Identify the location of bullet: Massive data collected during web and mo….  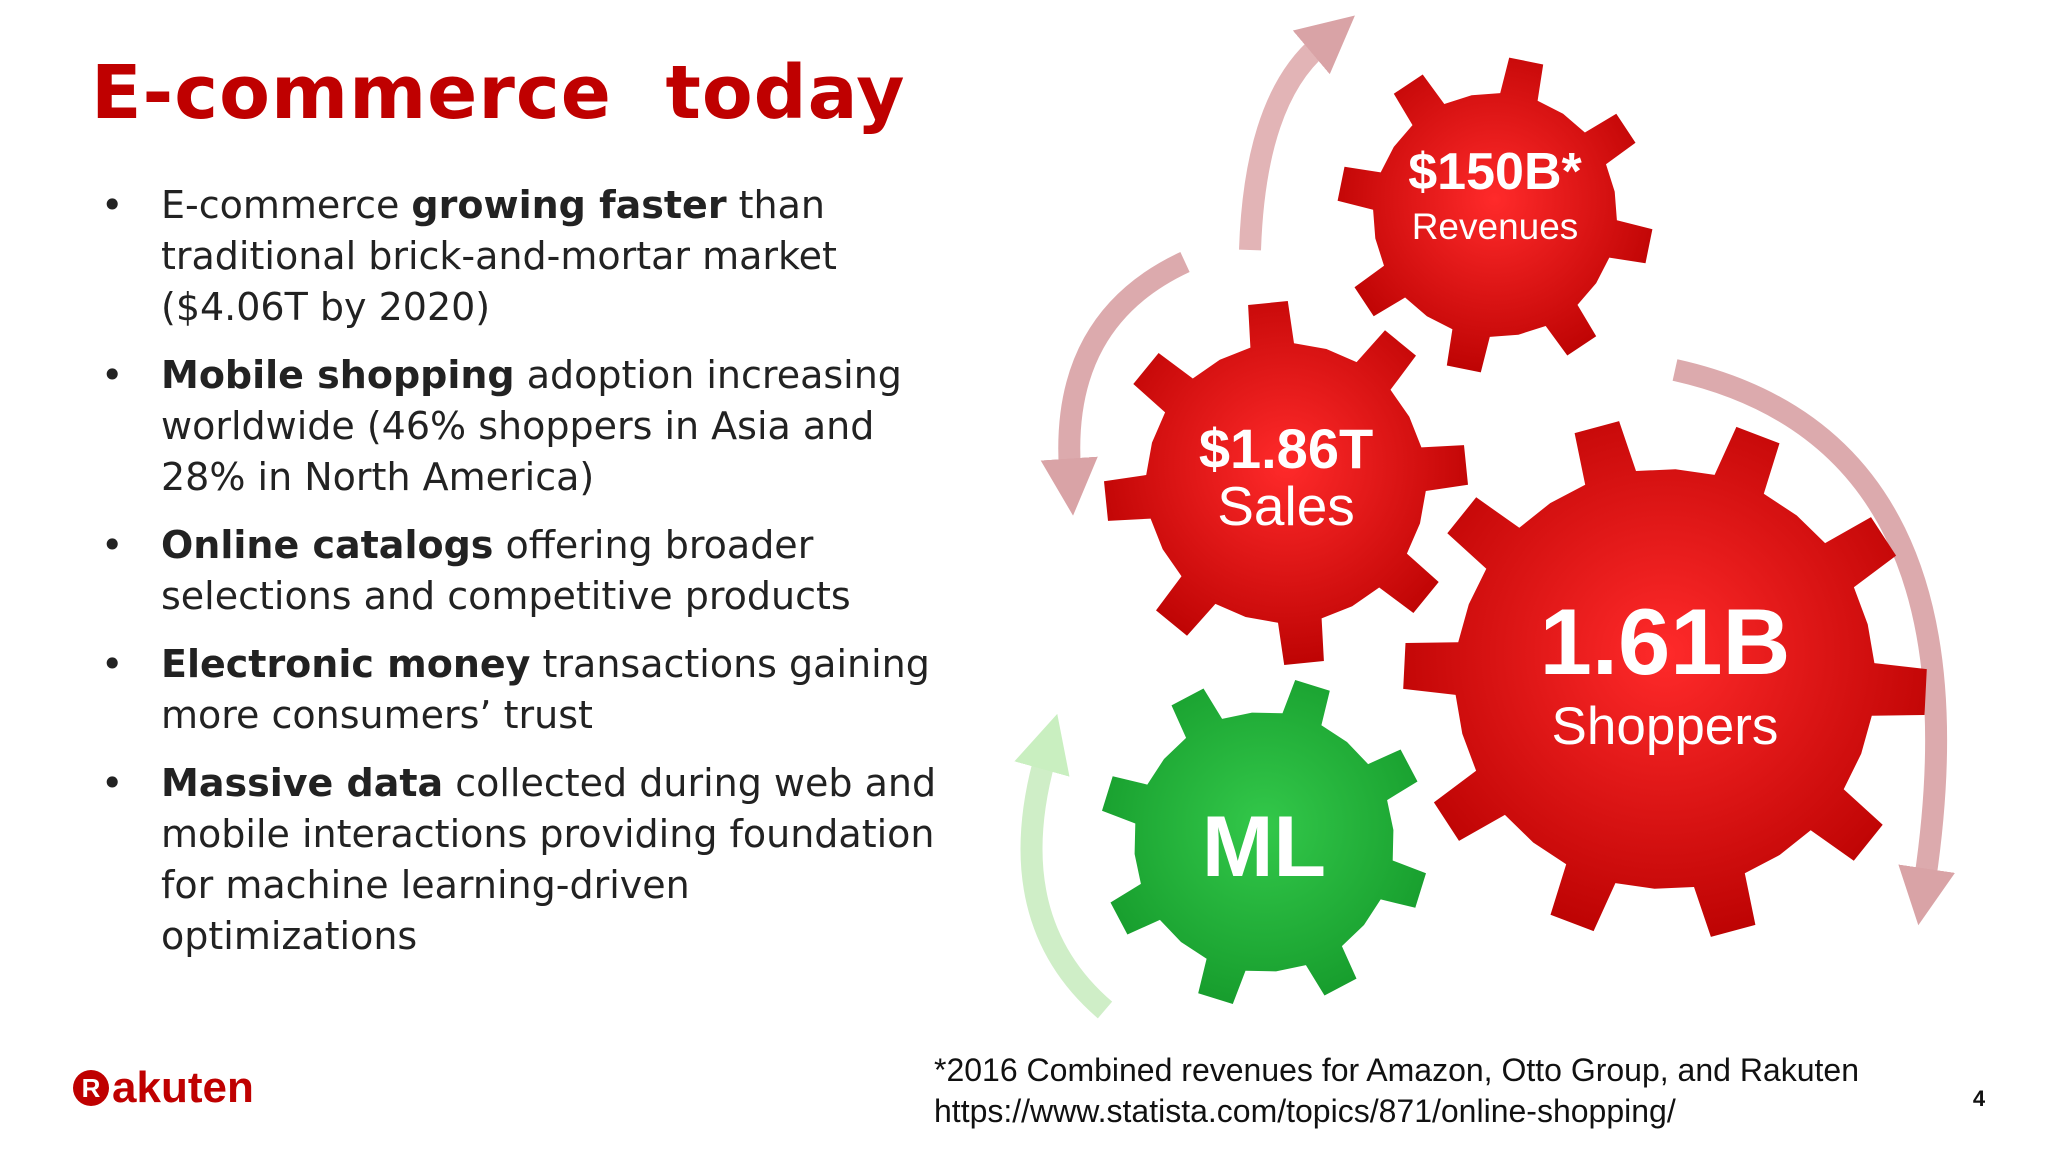
(521, 860).